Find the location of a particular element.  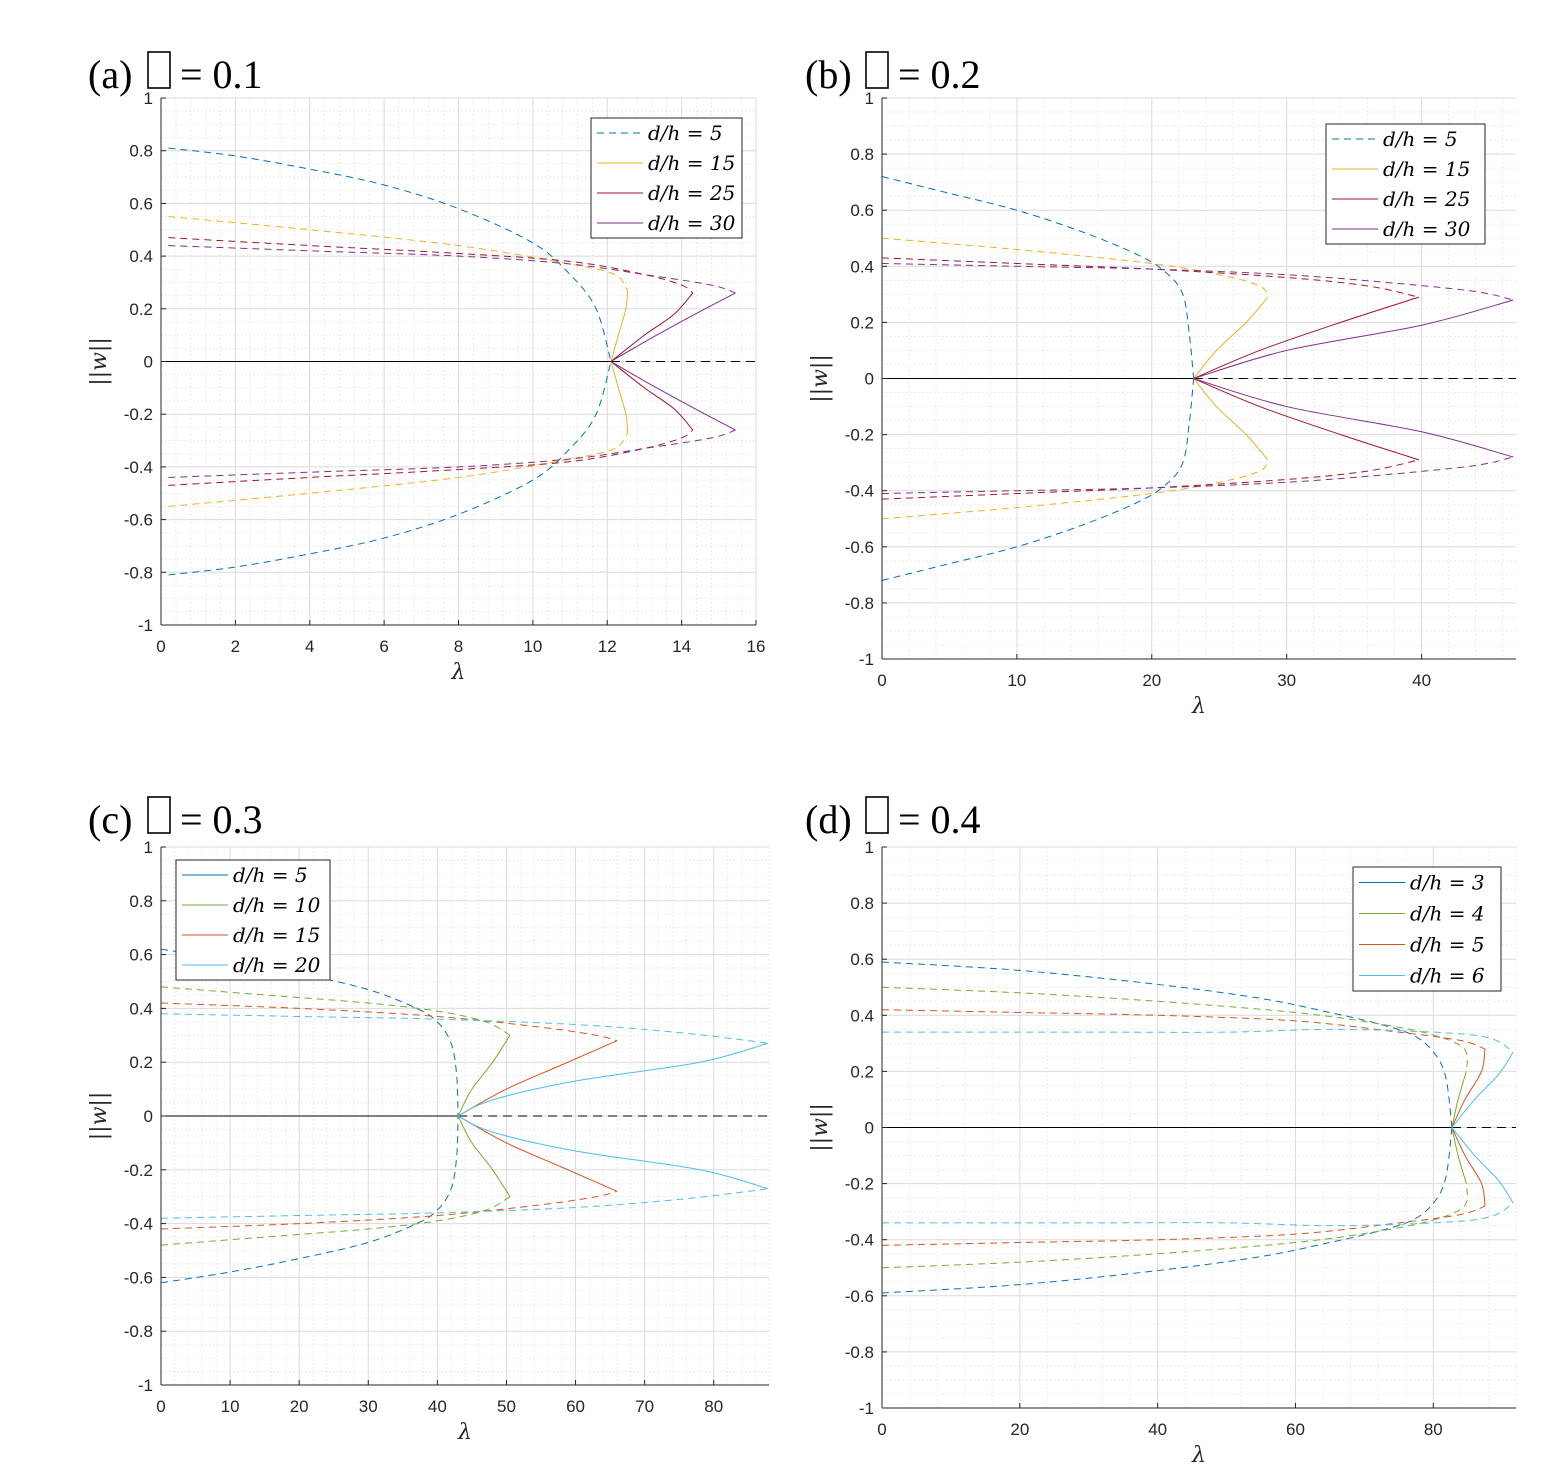

x-tick-label: 14 is located at coordinates (681, 646).